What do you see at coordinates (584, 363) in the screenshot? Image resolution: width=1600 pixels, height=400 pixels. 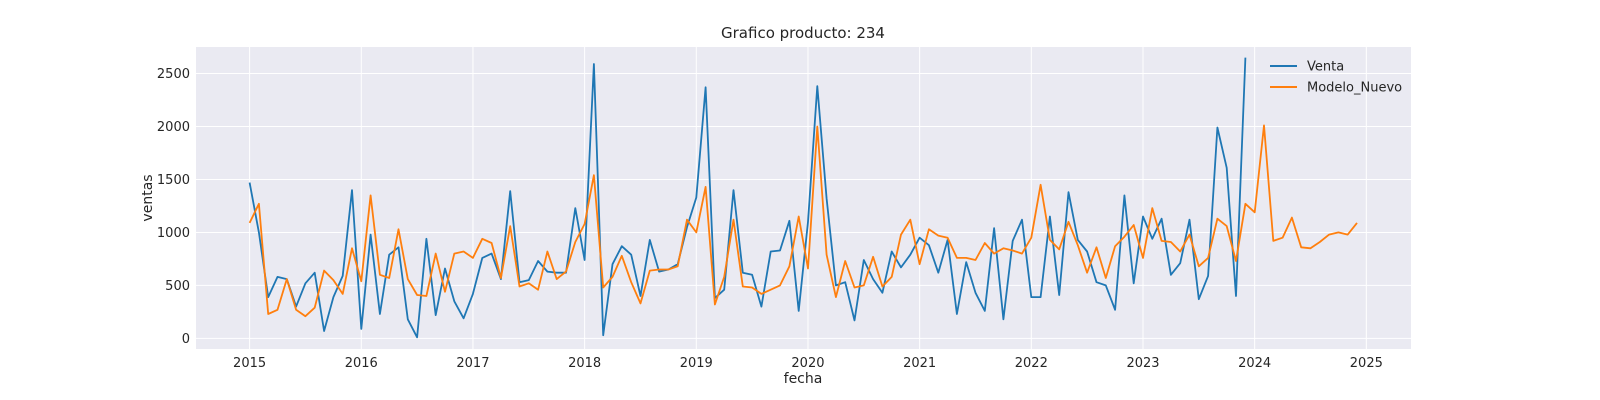 I see `x-tick-label: 2018` at bounding box center [584, 363].